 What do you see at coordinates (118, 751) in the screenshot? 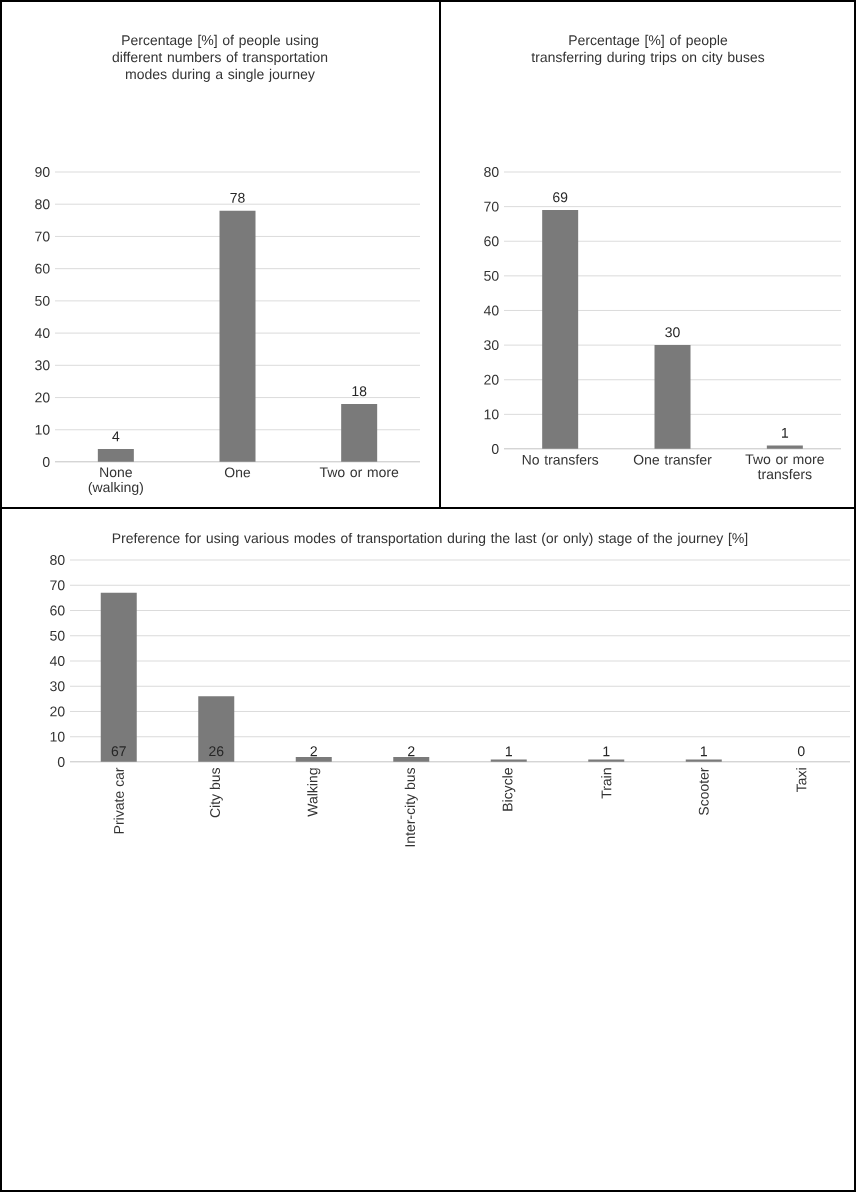
I see `data-label: 67` at bounding box center [118, 751].